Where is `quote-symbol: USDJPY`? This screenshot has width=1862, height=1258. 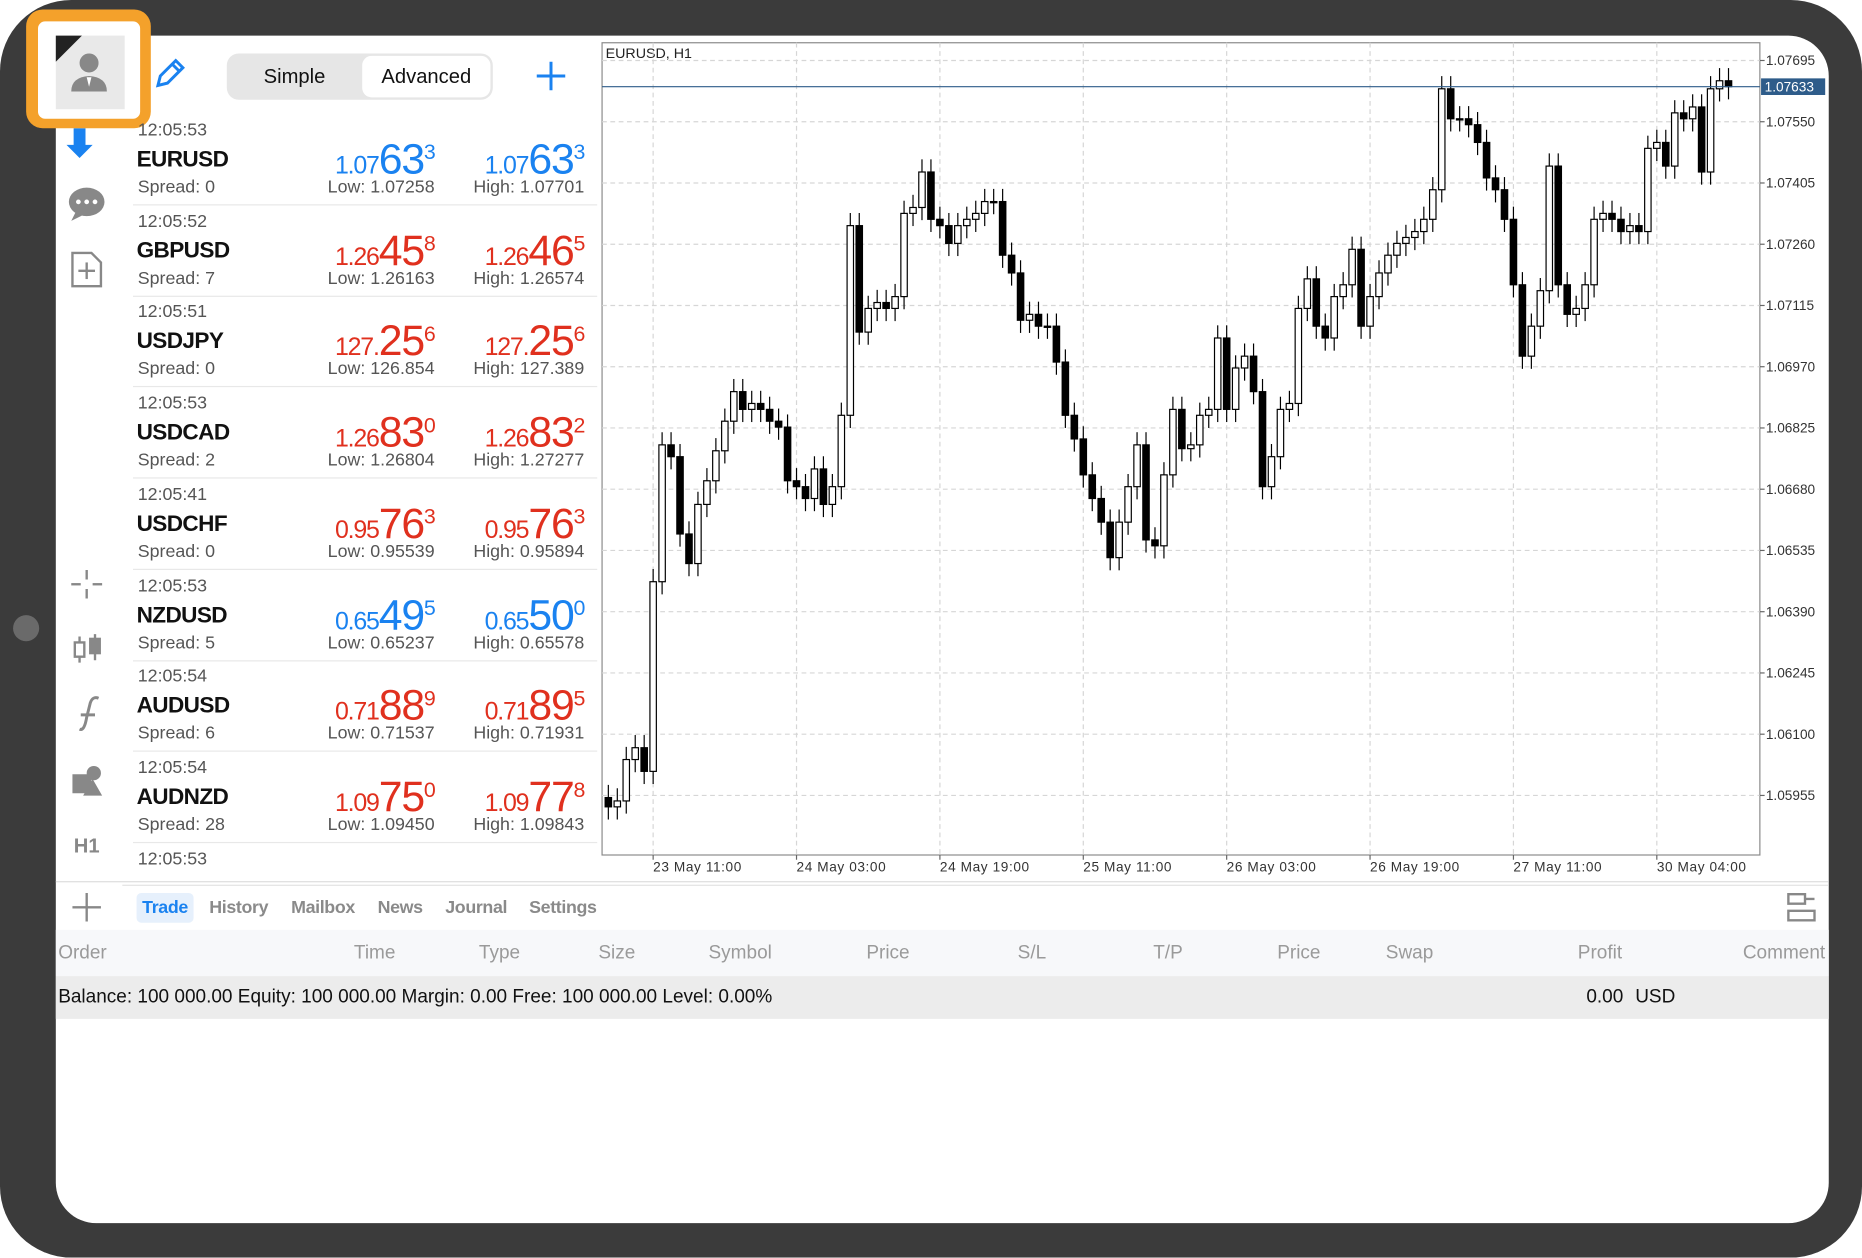 quote-symbol: USDJPY is located at coordinates (180, 342).